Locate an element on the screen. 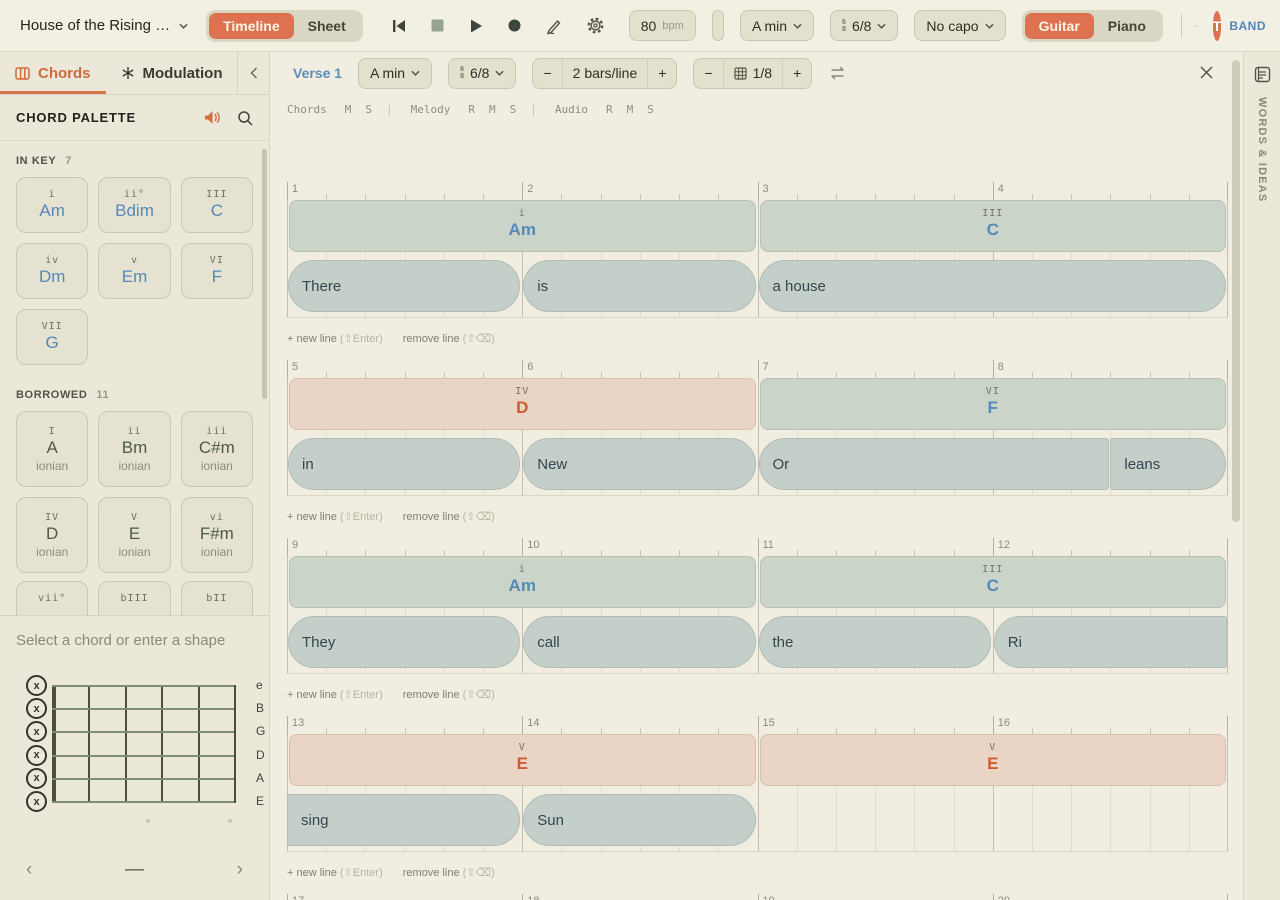 The width and height of the screenshot is (1280, 900). note-grid-minus-button: − is located at coordinates (718, 25).